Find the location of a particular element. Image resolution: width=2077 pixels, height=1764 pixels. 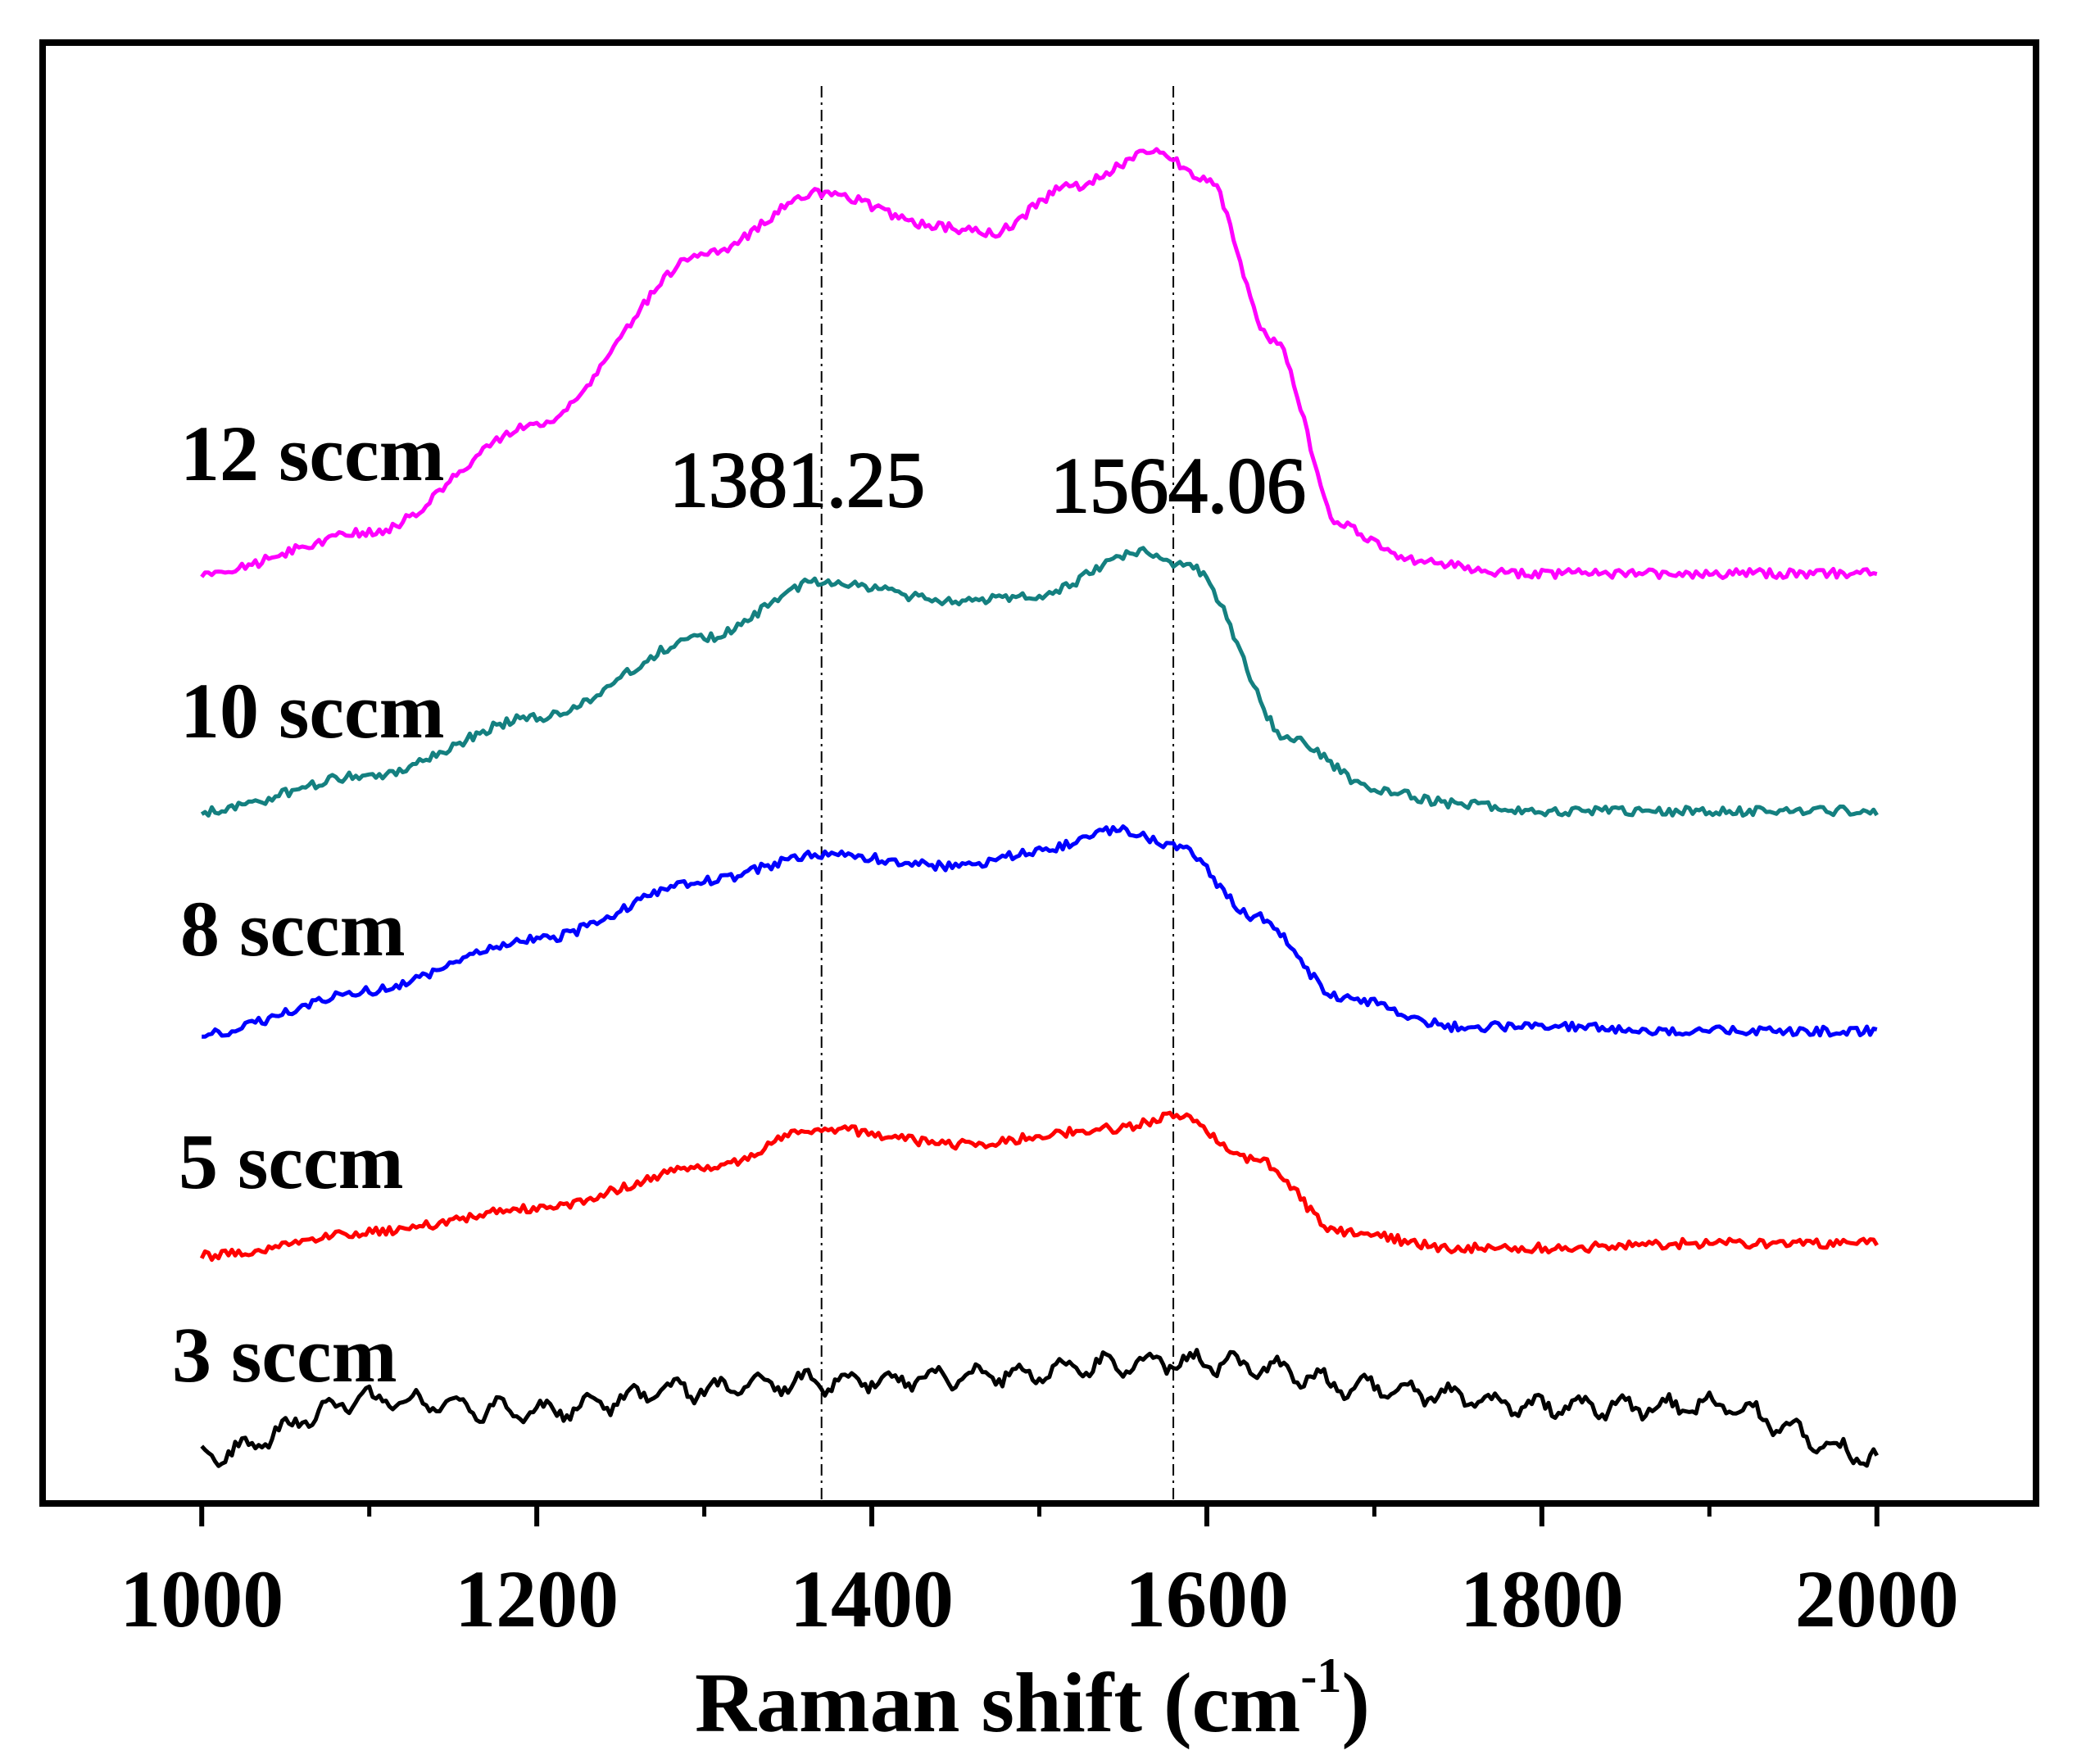

tick-label-1400: 1400 is located at coordinates (872, 1598).